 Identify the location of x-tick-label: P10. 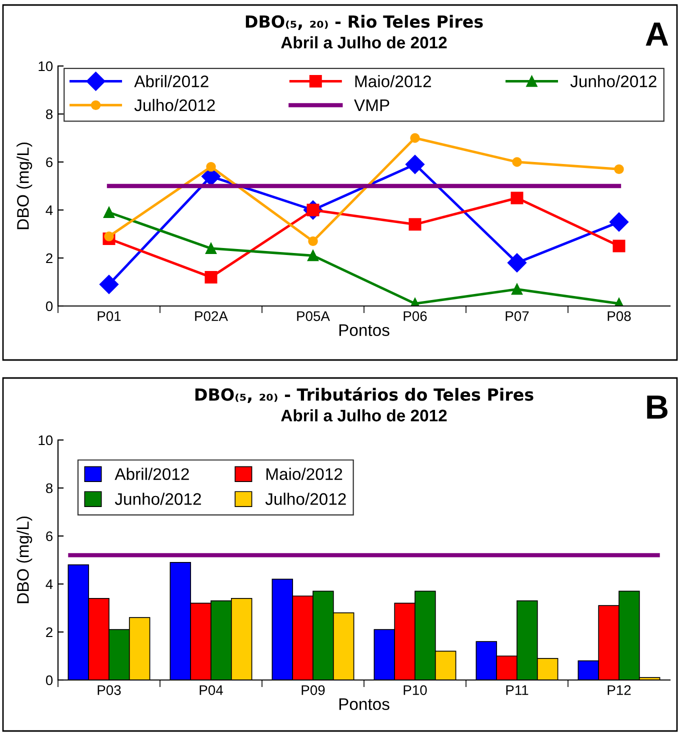
(415, 690).